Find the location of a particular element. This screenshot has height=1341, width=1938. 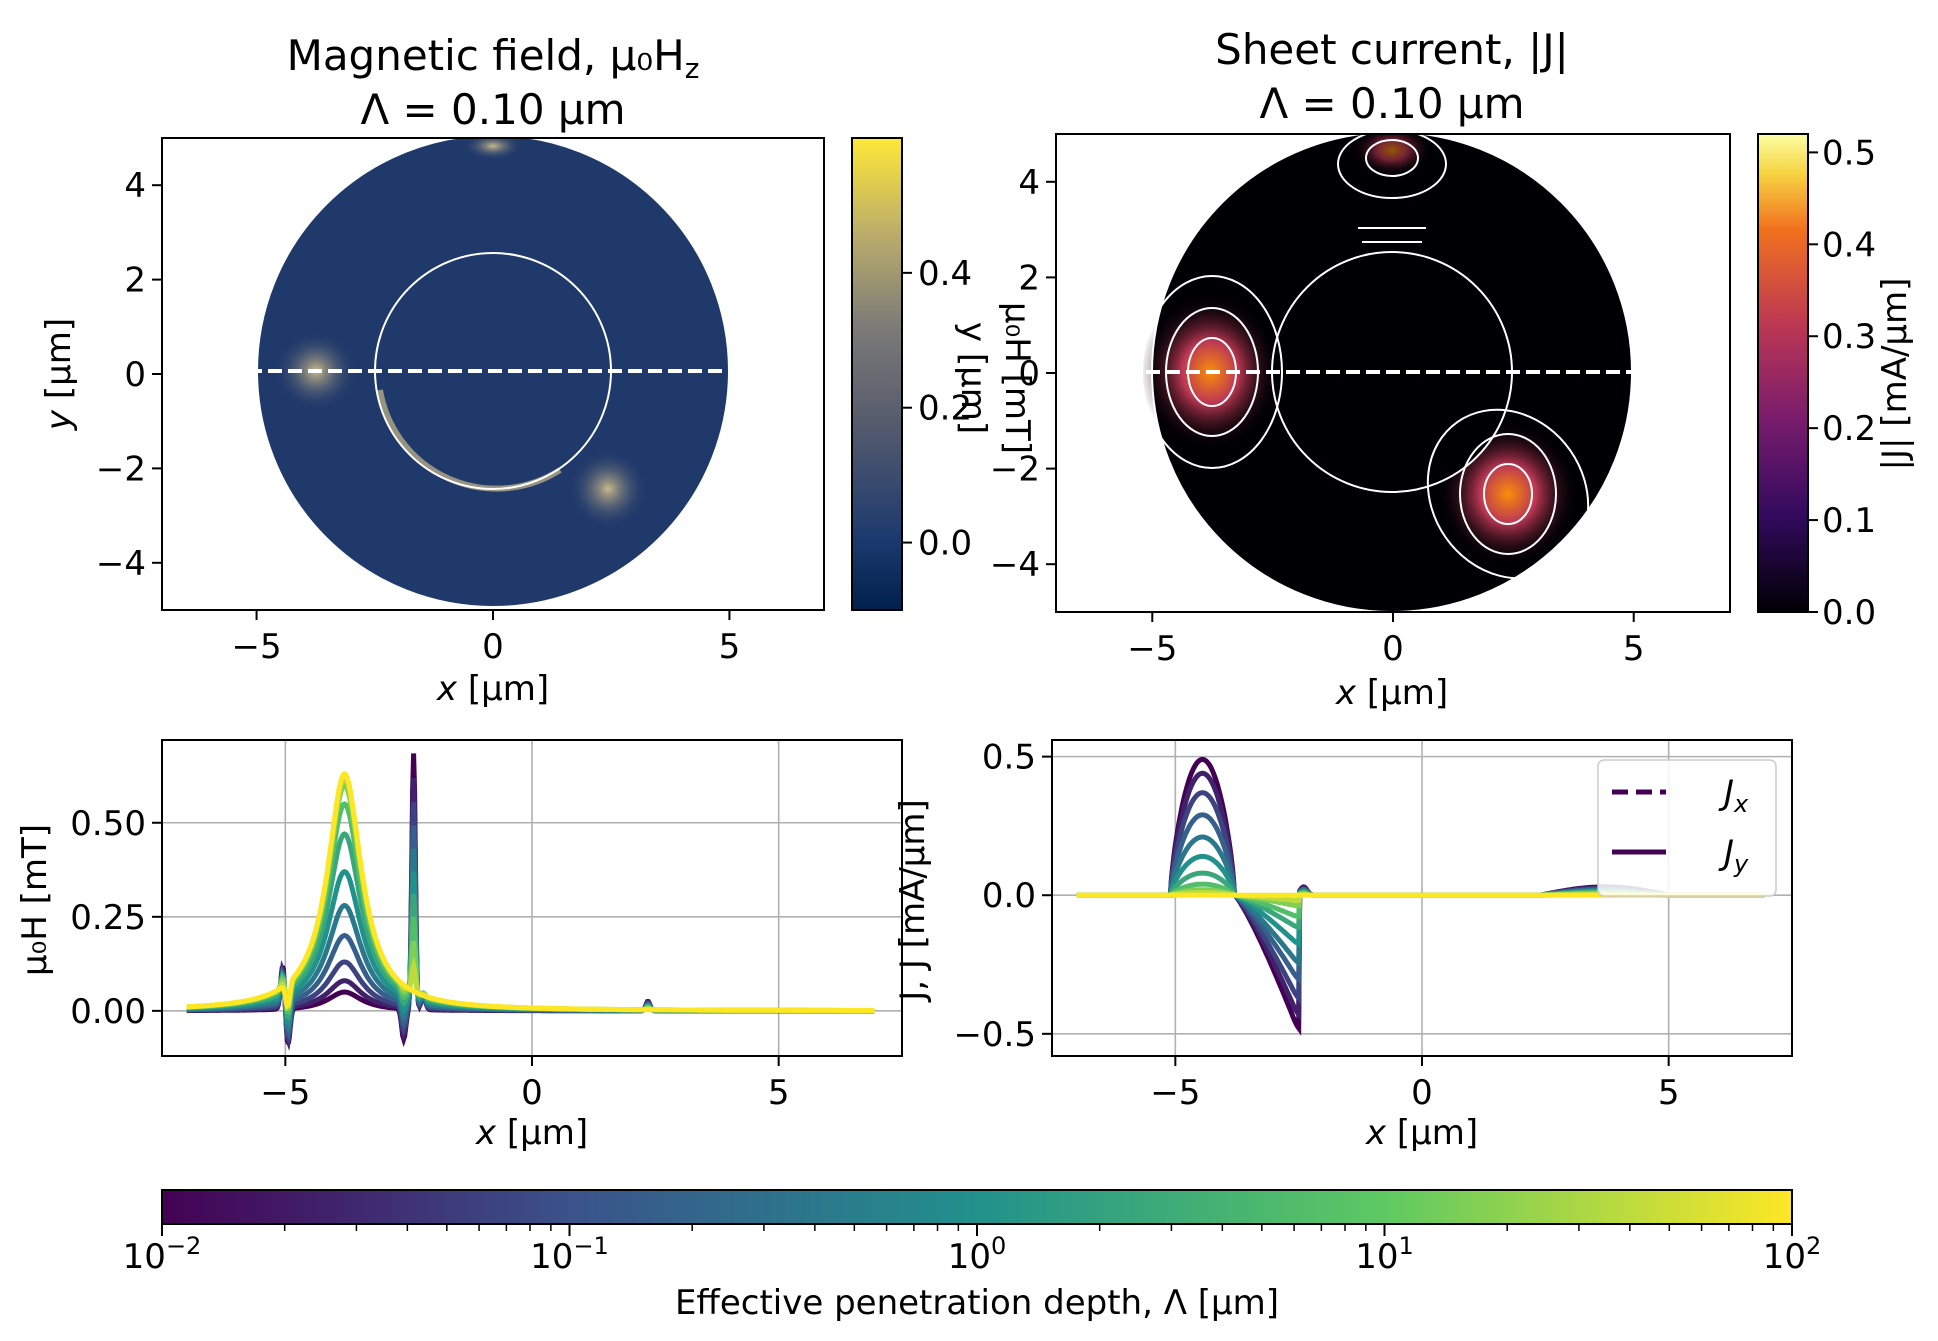

field-colorbar-ticks: 0.4 0.2 0.0 is located at coordinates (937, 409).